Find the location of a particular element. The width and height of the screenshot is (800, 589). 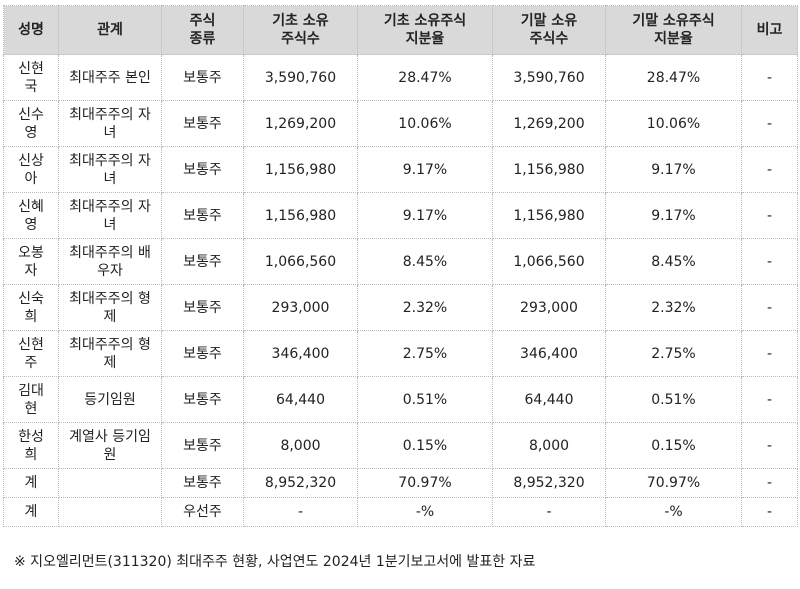

table-cell: 우선주 is located at coordinates (202, 512).